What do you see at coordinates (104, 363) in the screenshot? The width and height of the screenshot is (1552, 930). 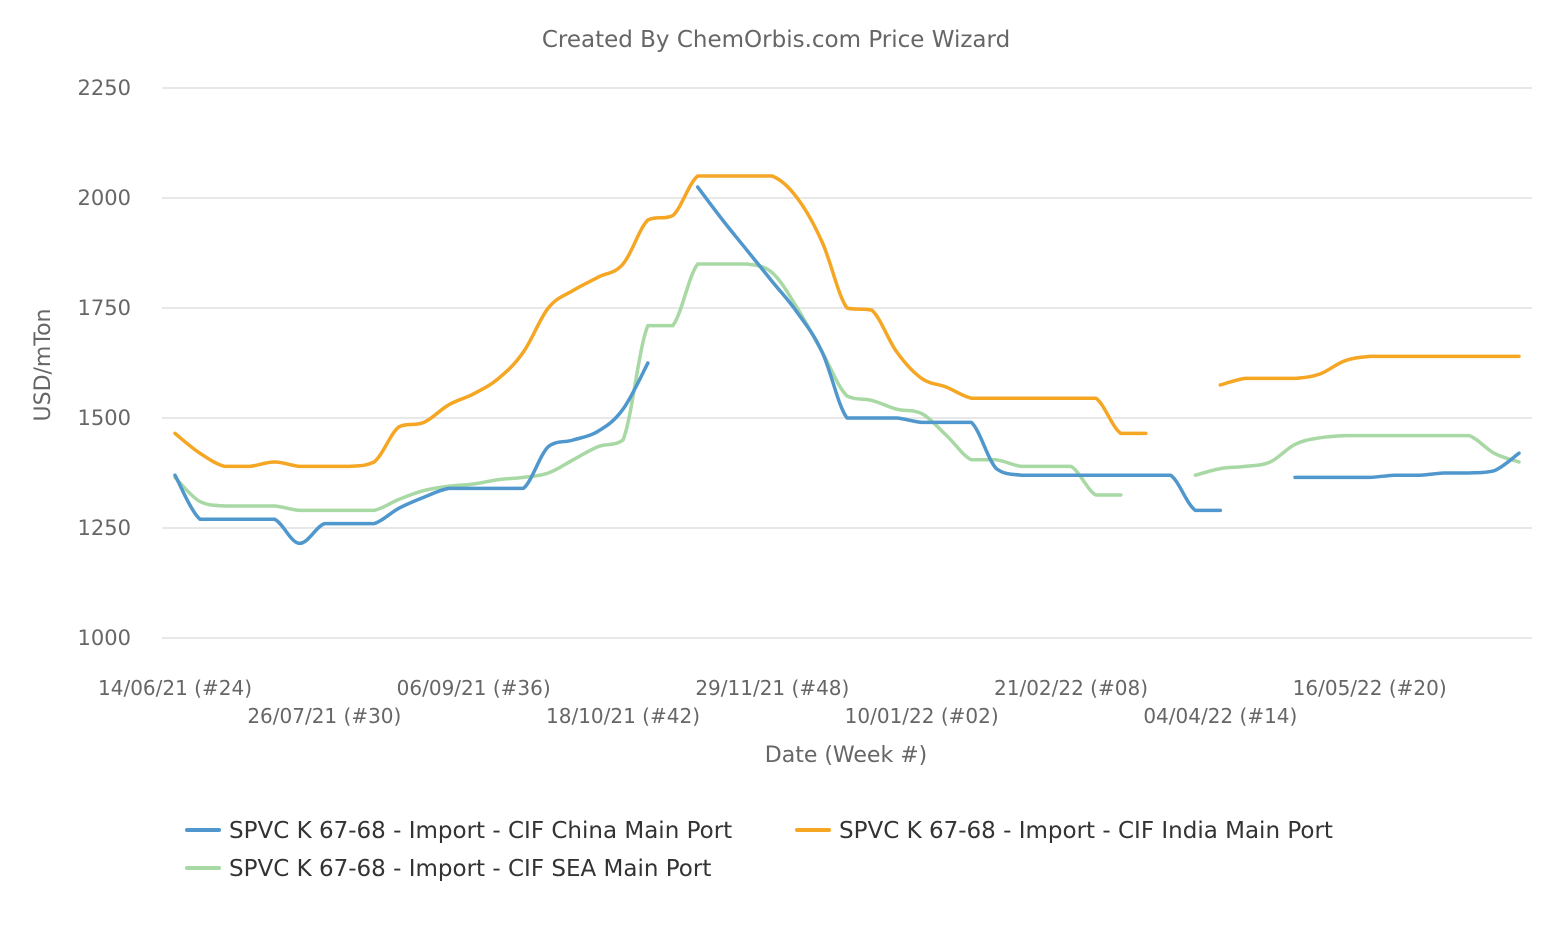 I see `y-axis-ticks: 1000 1250 1500 1750 2000 2250` at bounding box center [104, 363].